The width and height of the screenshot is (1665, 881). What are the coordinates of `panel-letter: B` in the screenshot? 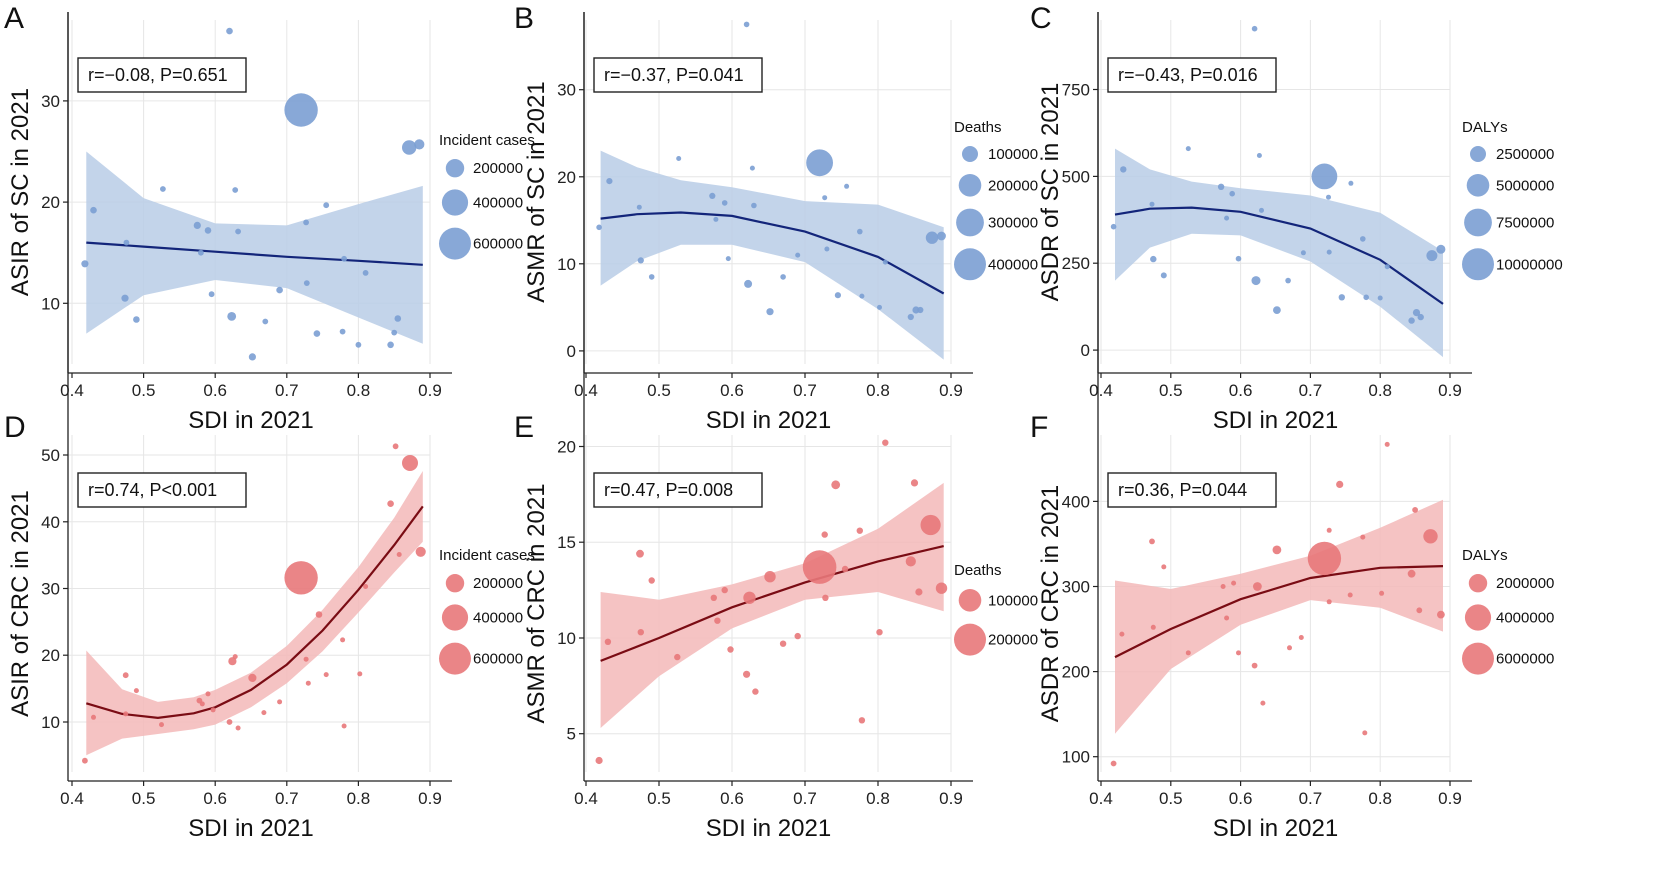 It's located at (524, 18).